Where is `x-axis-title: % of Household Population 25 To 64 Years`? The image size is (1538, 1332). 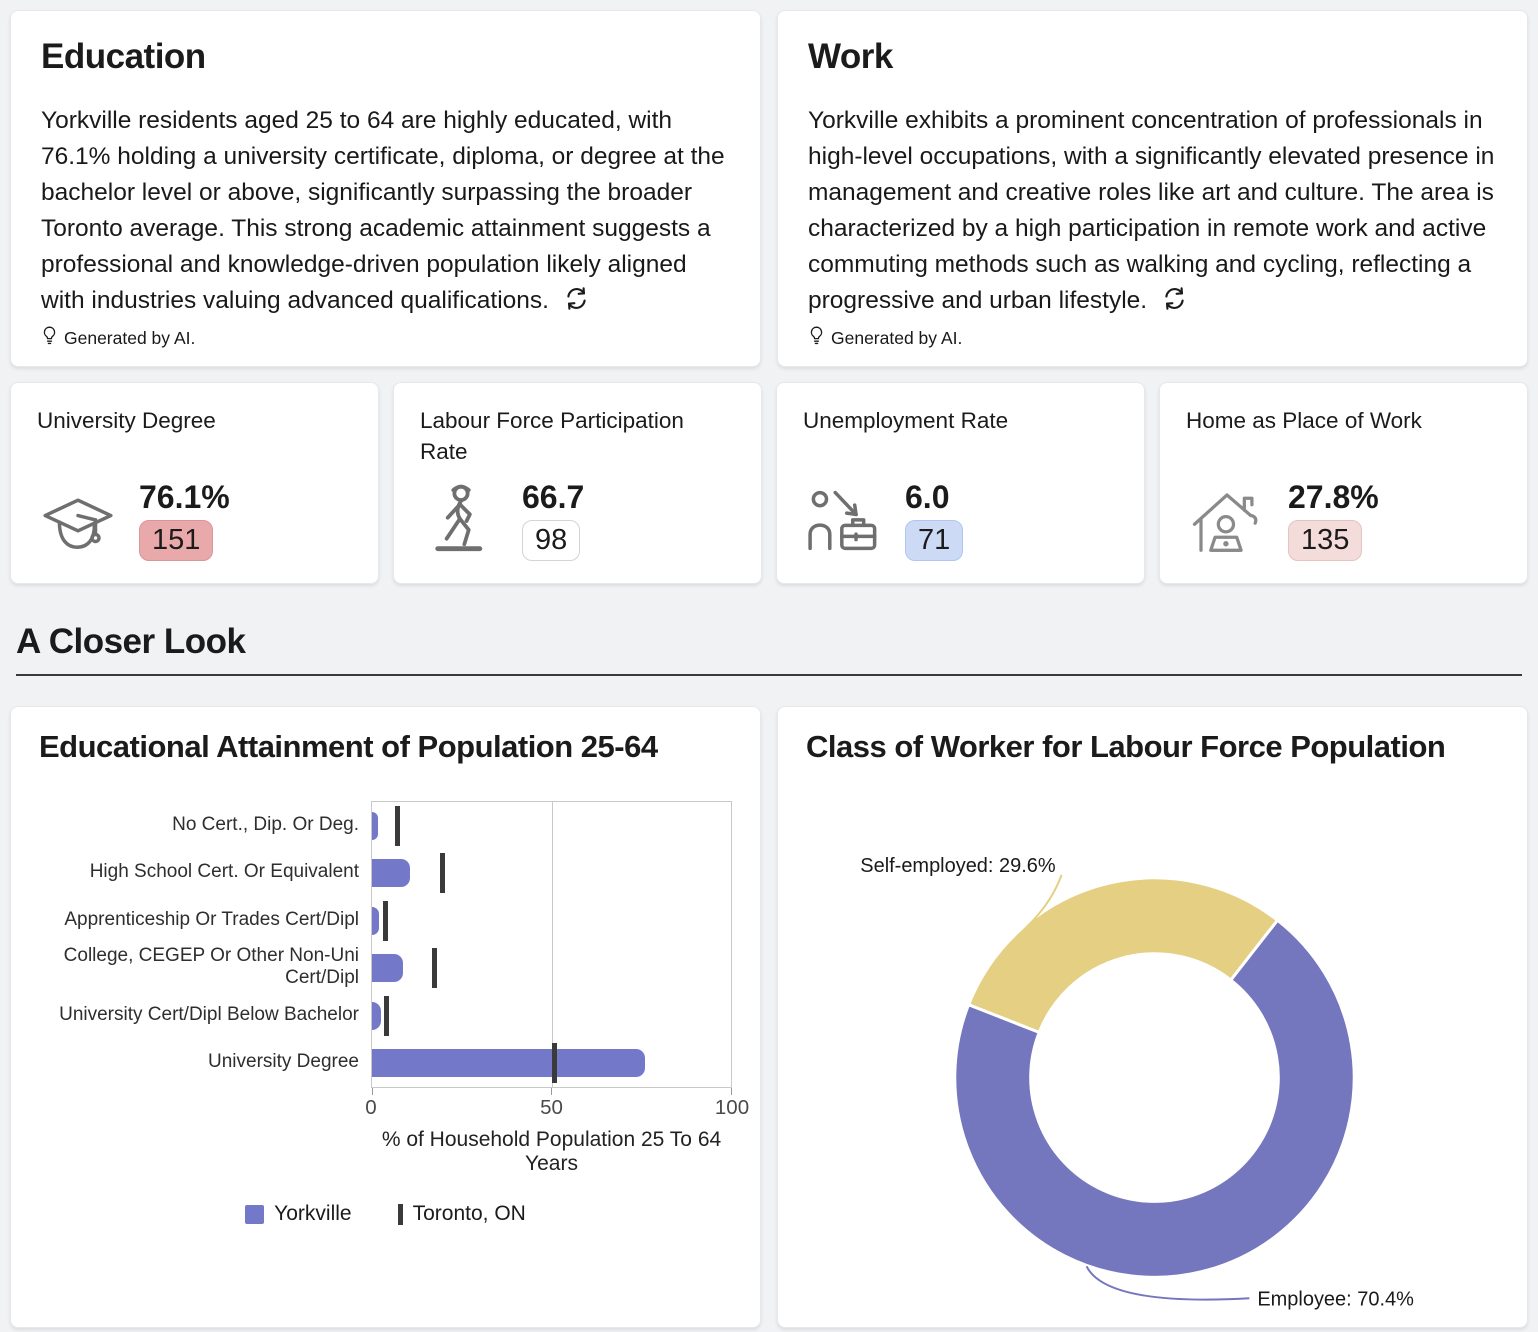
x-axis-title: % of Household Population 25 To 64 Years is located at coordinates (551, 1151).